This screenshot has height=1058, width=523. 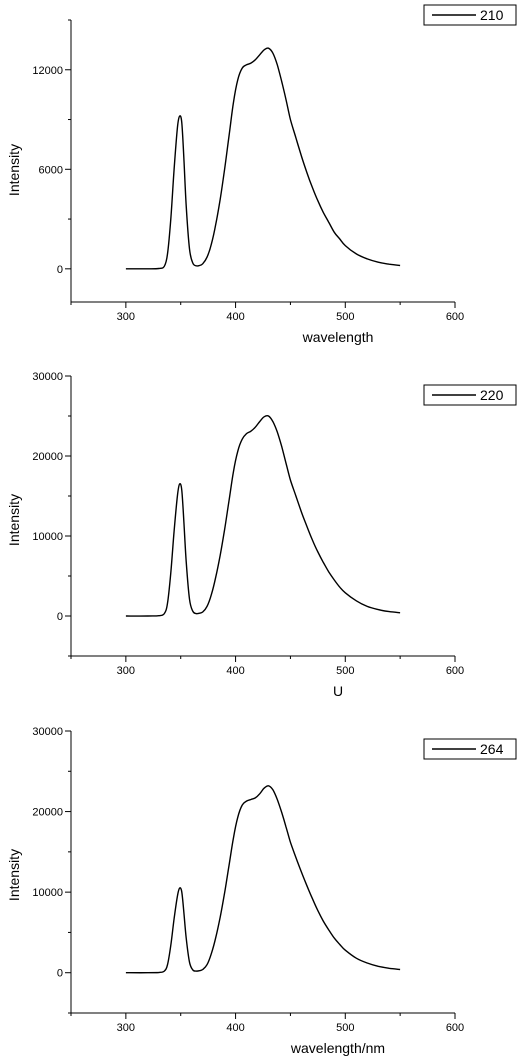 I want to click on x-axis-title: U, so click(x=338, y=691).